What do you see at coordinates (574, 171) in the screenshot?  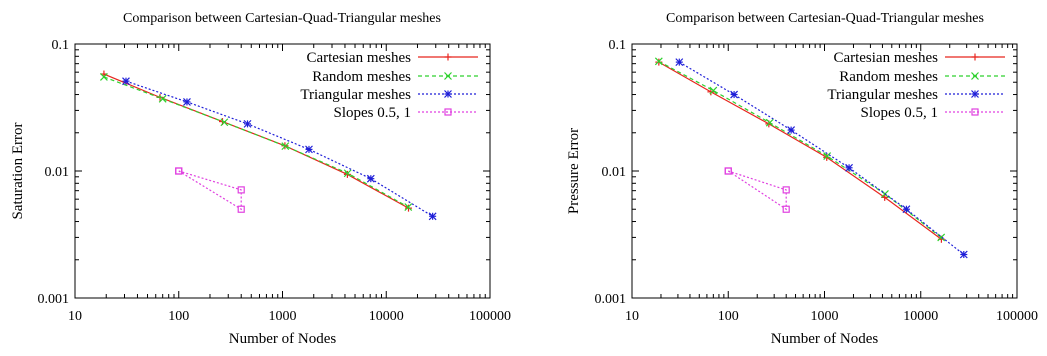 I see `y-axis-label: Pressure Error` at bounding box center [574, 171].